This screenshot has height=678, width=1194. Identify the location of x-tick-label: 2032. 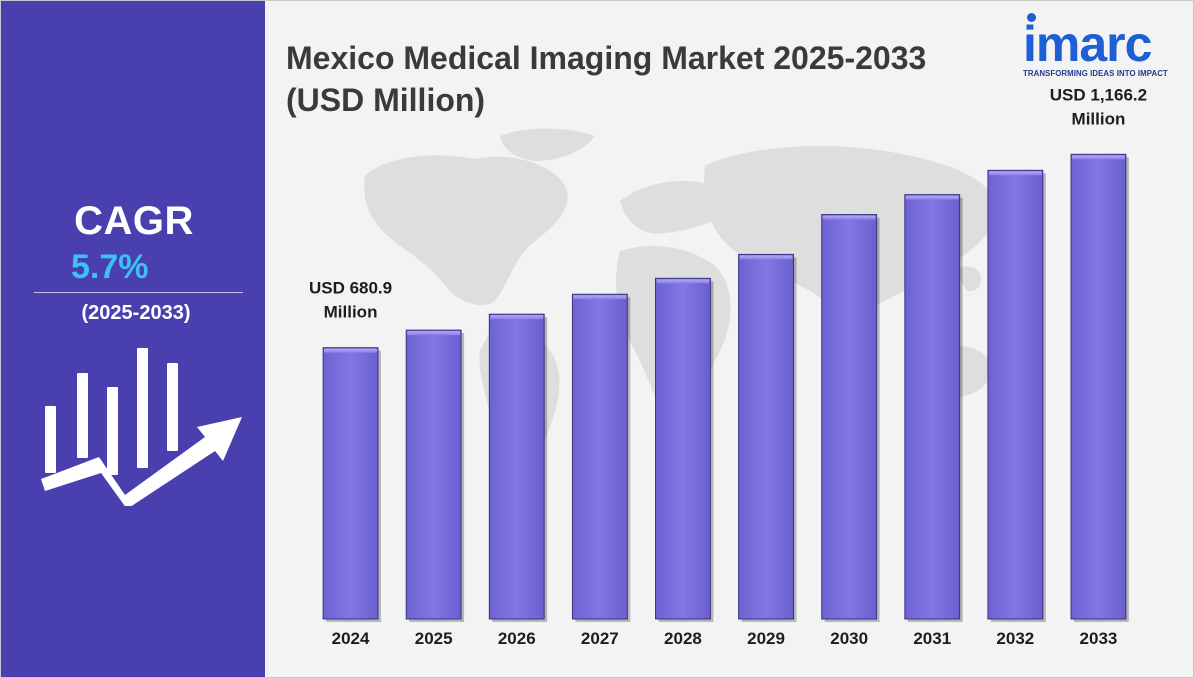
(1015, 638).